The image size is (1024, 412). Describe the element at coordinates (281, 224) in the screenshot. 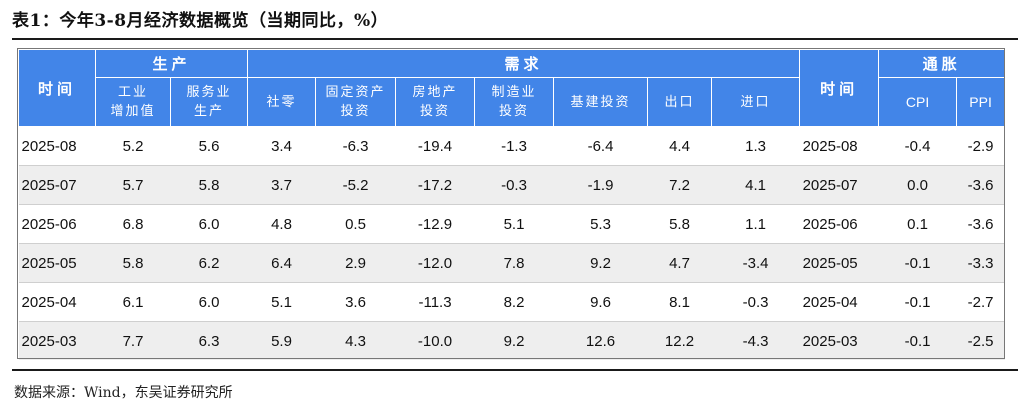

I see `cell-retail: 4.8` at that location.